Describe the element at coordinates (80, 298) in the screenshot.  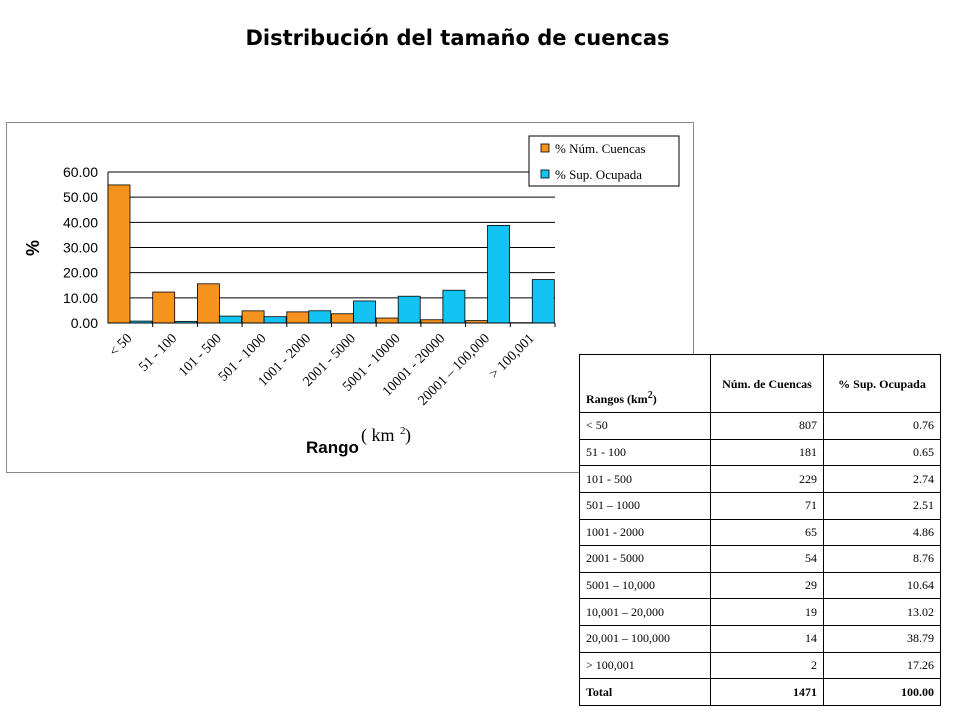
I see `y-tick-label: 10.00` at that location.